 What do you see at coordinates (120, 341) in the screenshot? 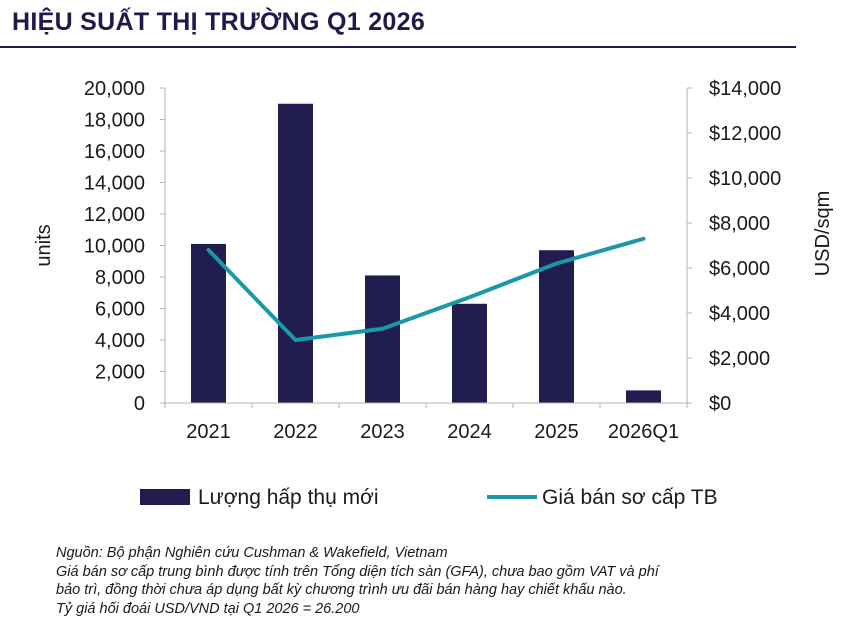
I see `left-tick-label: 4,000` at bounding box center [120, 341].